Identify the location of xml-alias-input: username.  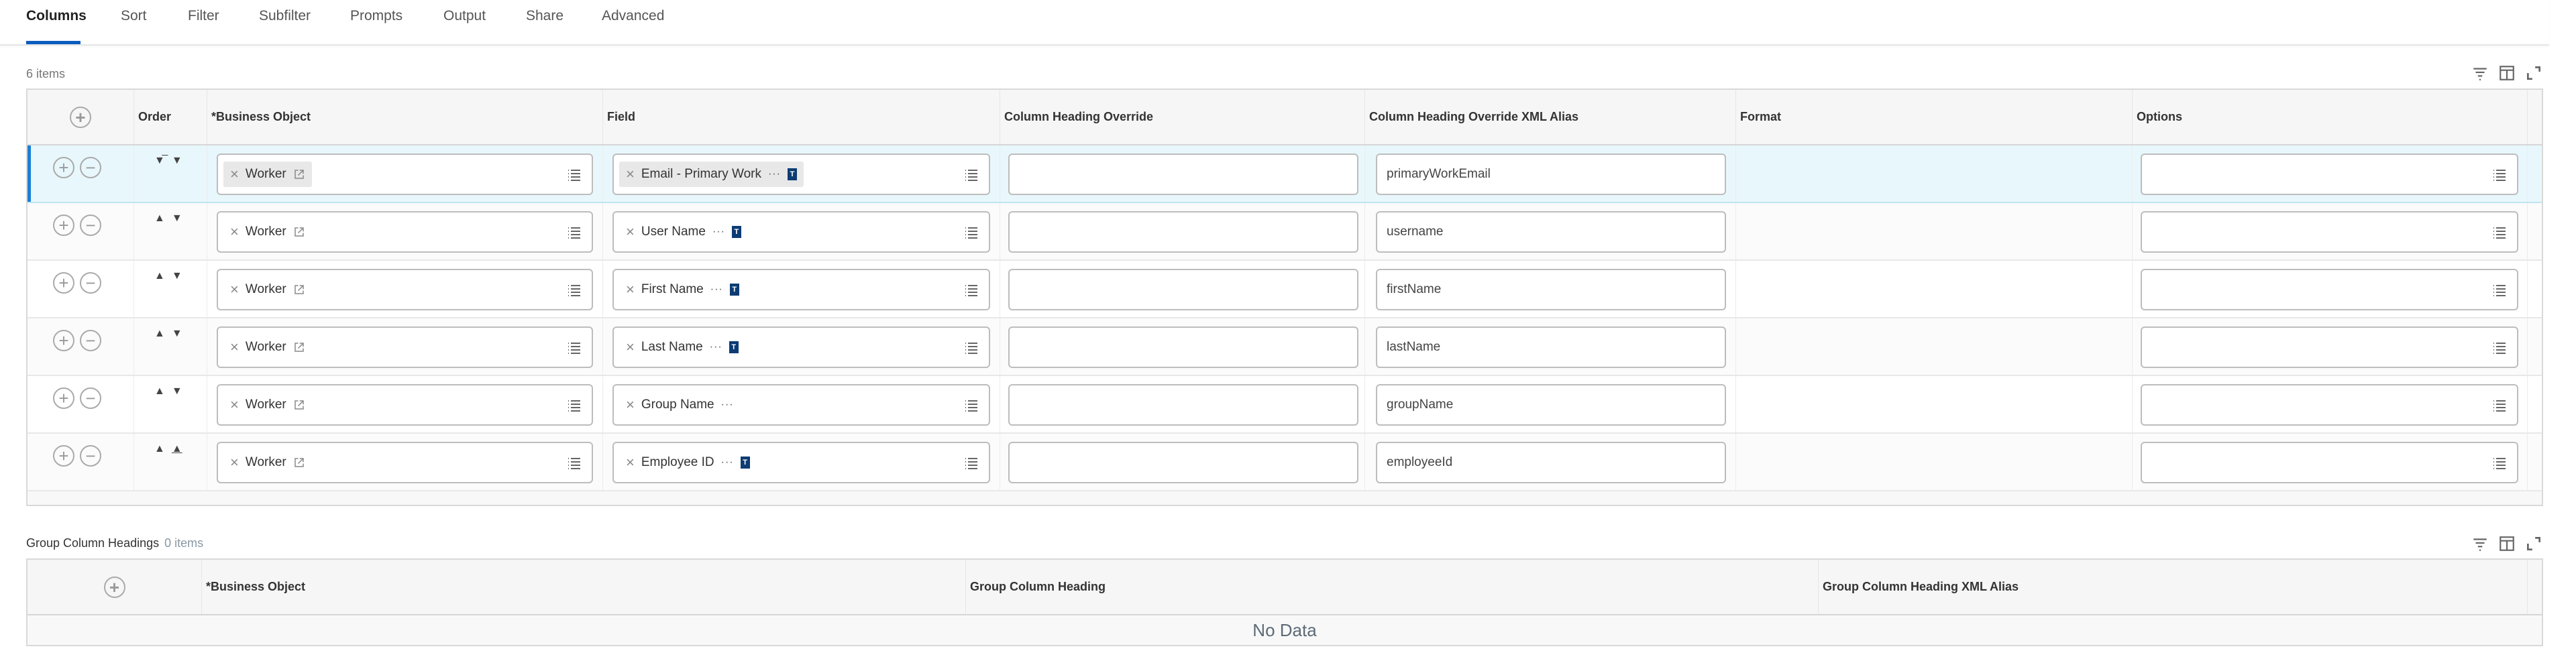
(1551, 232).